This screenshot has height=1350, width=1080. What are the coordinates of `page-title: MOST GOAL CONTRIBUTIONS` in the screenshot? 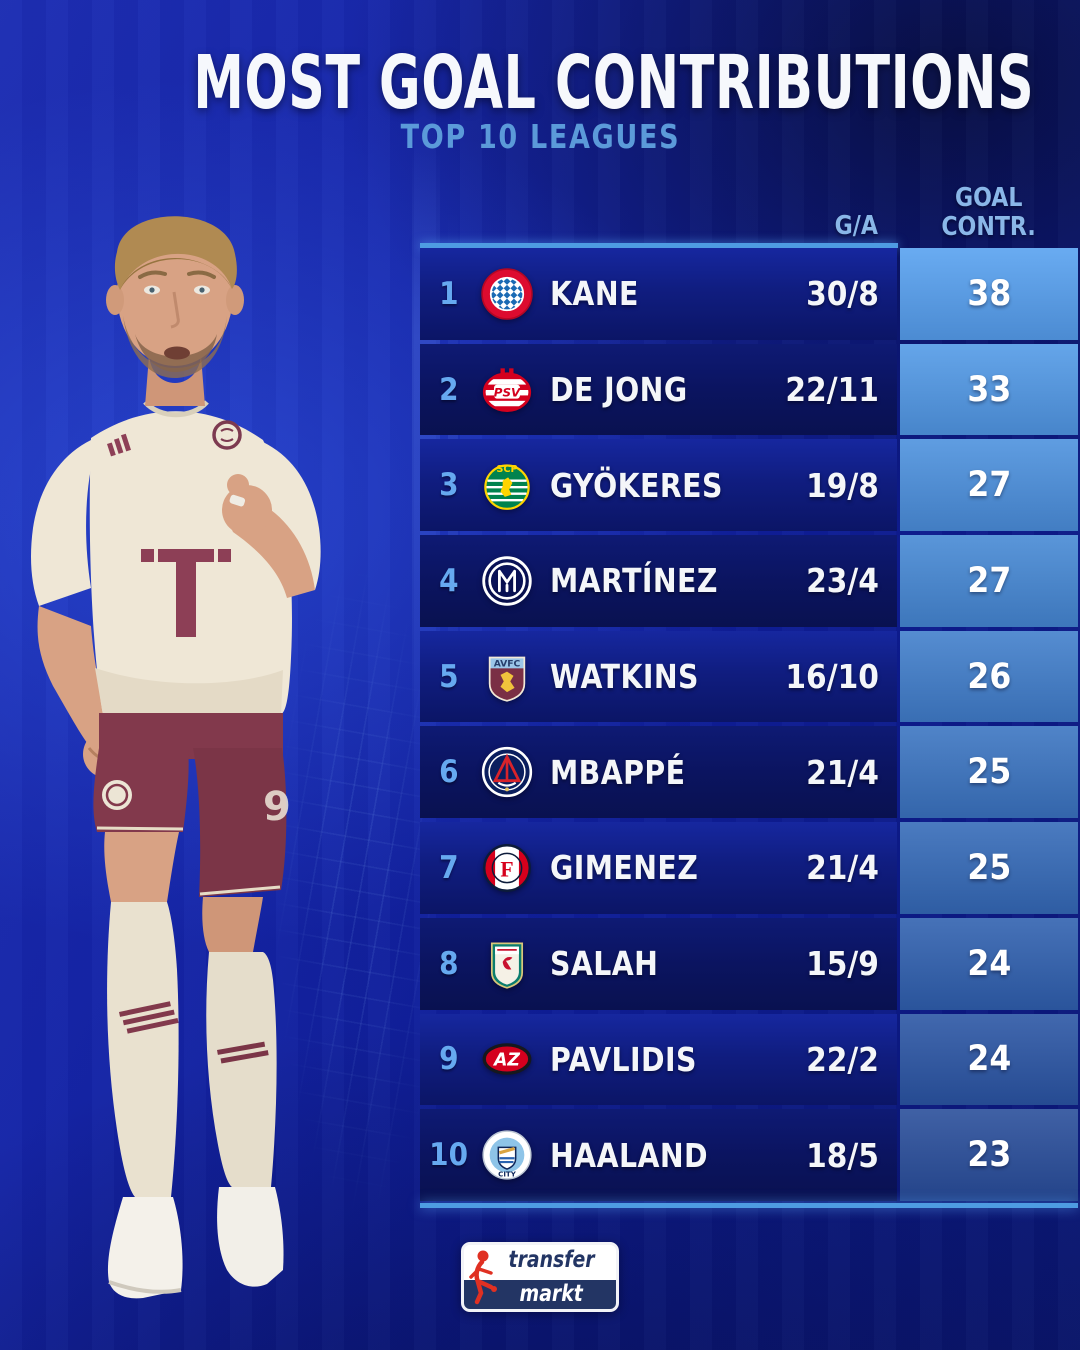 It's located at (614, 83).